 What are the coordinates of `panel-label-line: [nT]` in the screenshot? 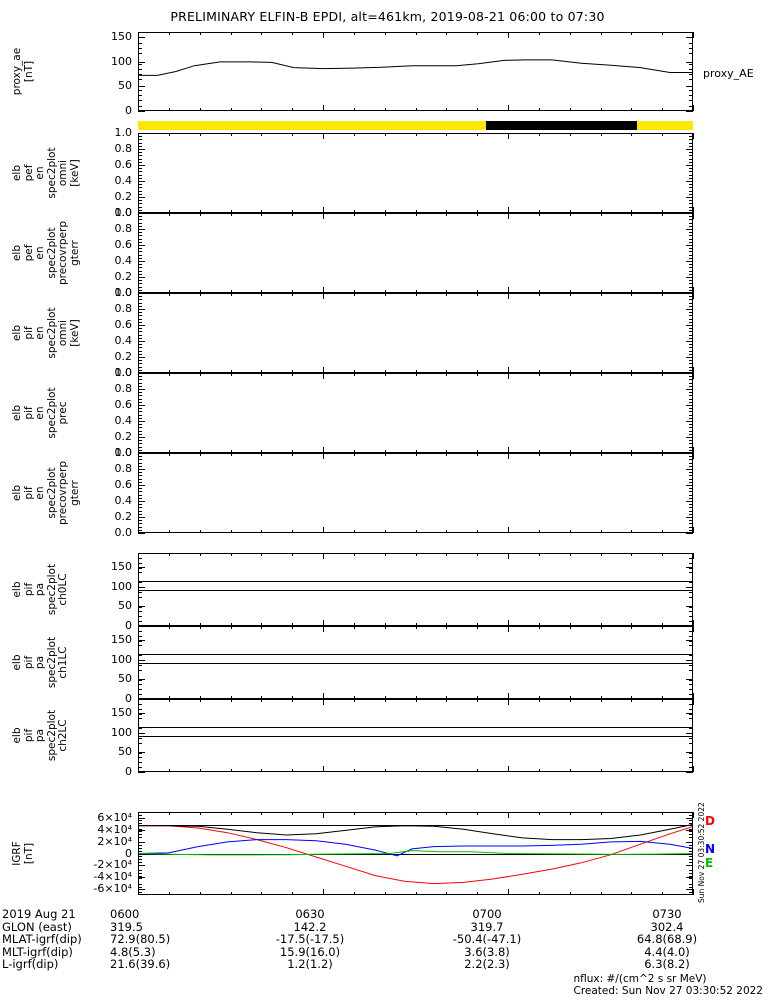 It's located at (28, 853).